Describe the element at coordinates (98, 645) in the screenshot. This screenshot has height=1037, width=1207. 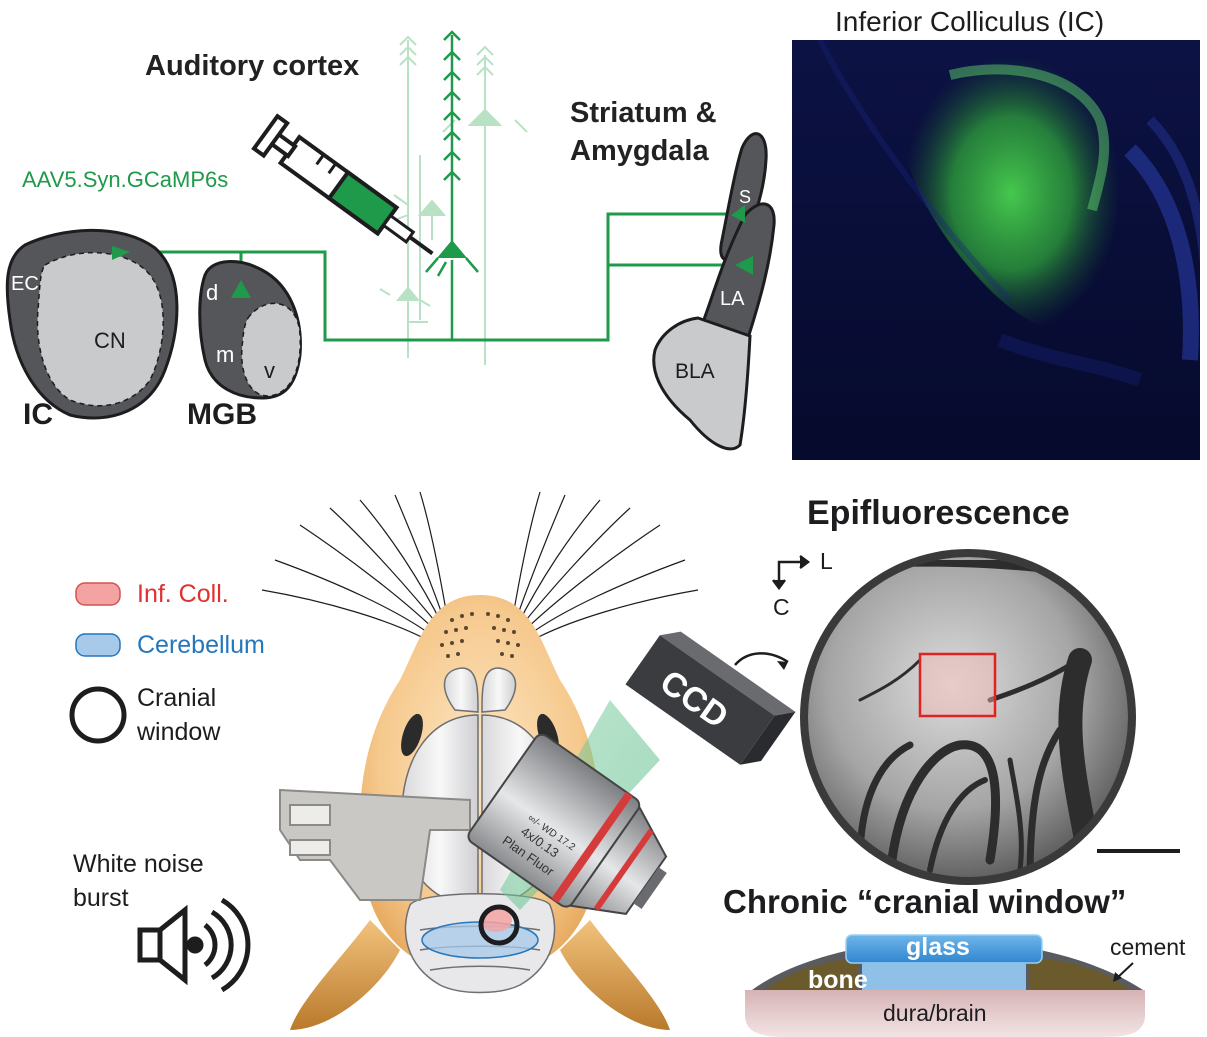
I see `legend-cerebellum-swatch` at that location.